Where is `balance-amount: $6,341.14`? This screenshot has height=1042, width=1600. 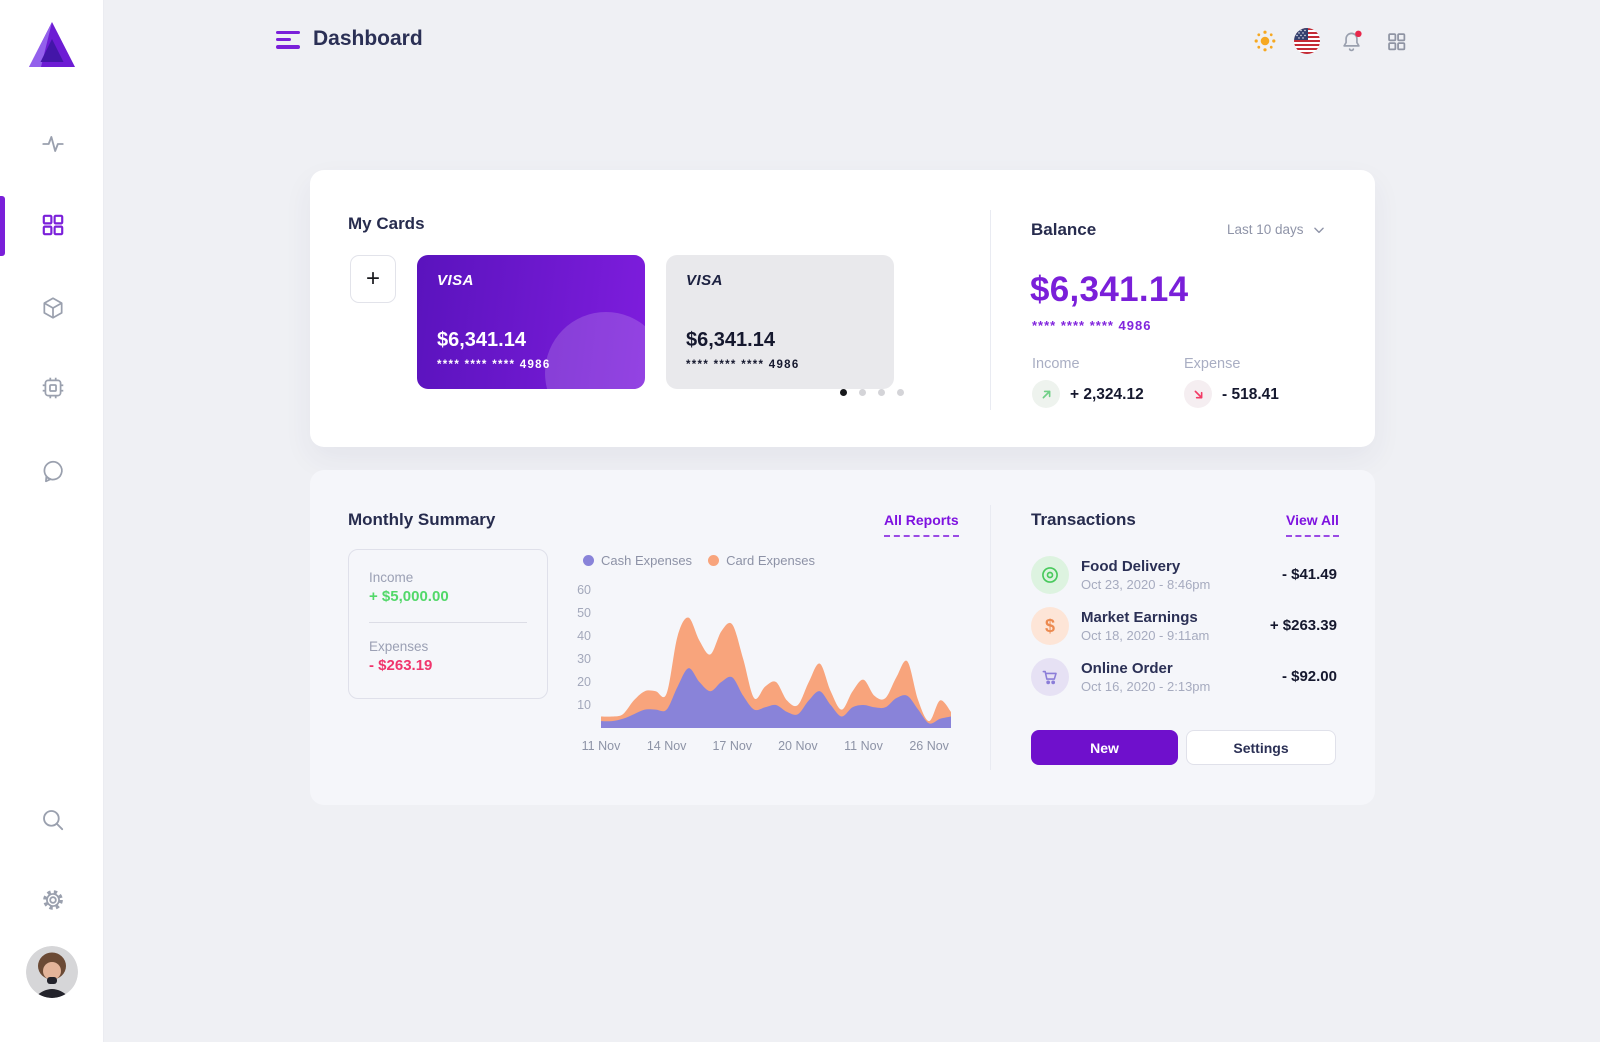
balance-amount: $6,341.14 is located at coordinates (1109, 289).